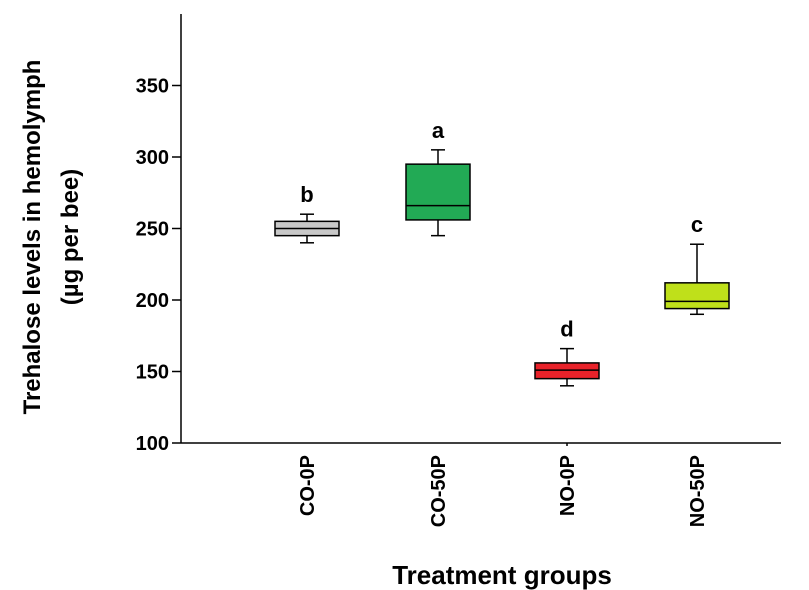 This screenshot has width=809, height=590. Describe the element at coordinates (152, 230) in the screenshot. I see `y-tick-label: 250` at that location.